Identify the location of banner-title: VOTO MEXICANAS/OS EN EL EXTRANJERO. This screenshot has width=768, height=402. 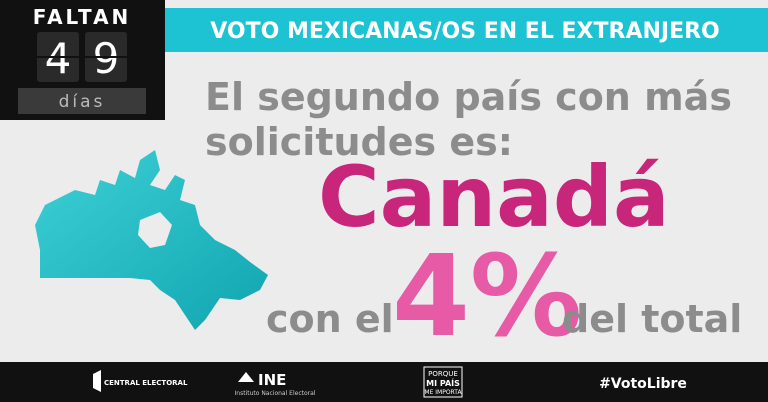
(465, 31).